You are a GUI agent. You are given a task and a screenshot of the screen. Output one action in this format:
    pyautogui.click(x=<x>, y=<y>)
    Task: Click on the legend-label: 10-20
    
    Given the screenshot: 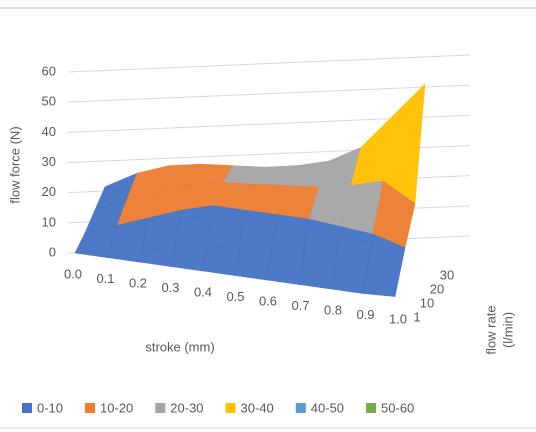 What is the action you would take?
    pyautogui.click(x=116, y=407)
    